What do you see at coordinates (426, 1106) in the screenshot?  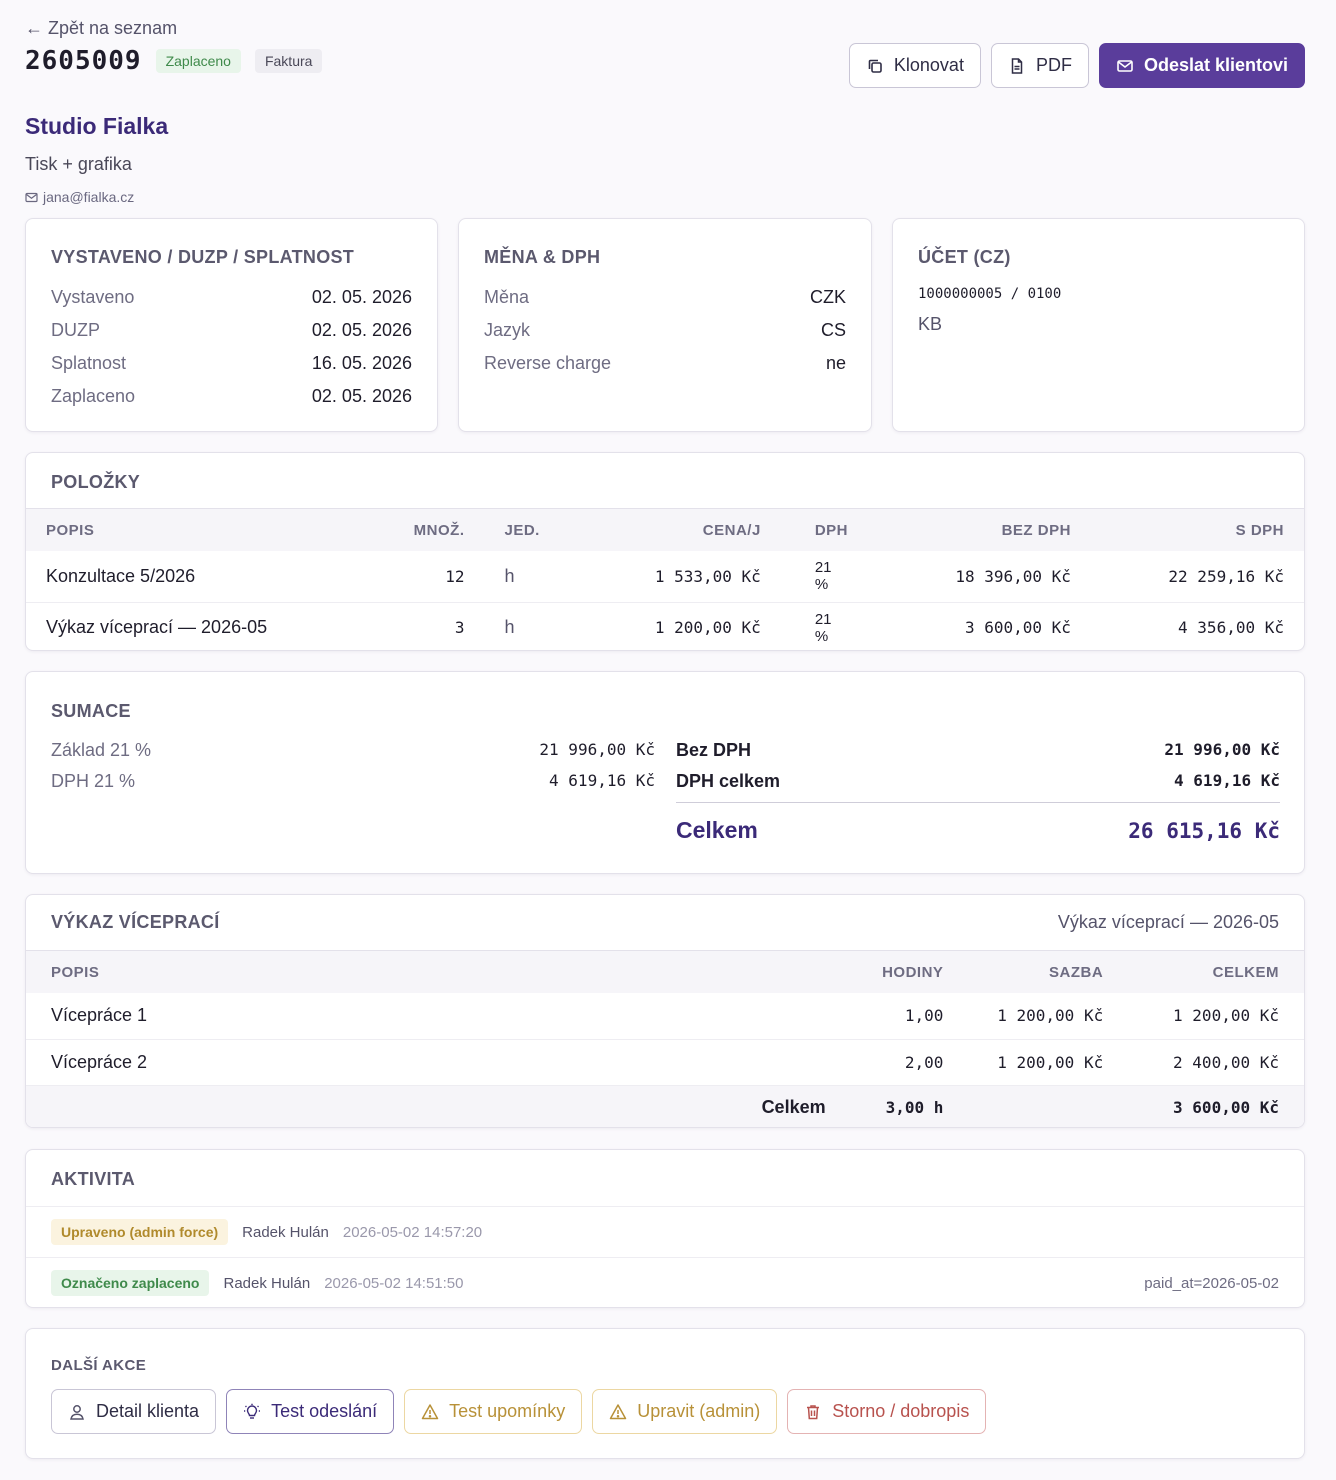 I see `footer-label: Celkem` at bounding box center [426, 1106].